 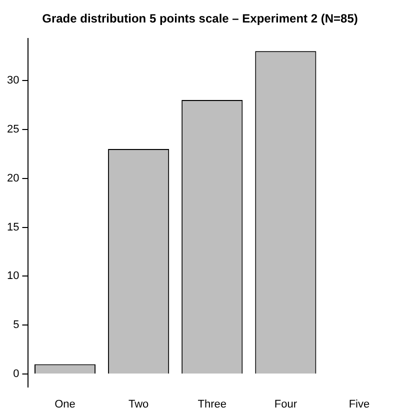 I want to click on y-tick-label: 15, so click(x=13, y=227).